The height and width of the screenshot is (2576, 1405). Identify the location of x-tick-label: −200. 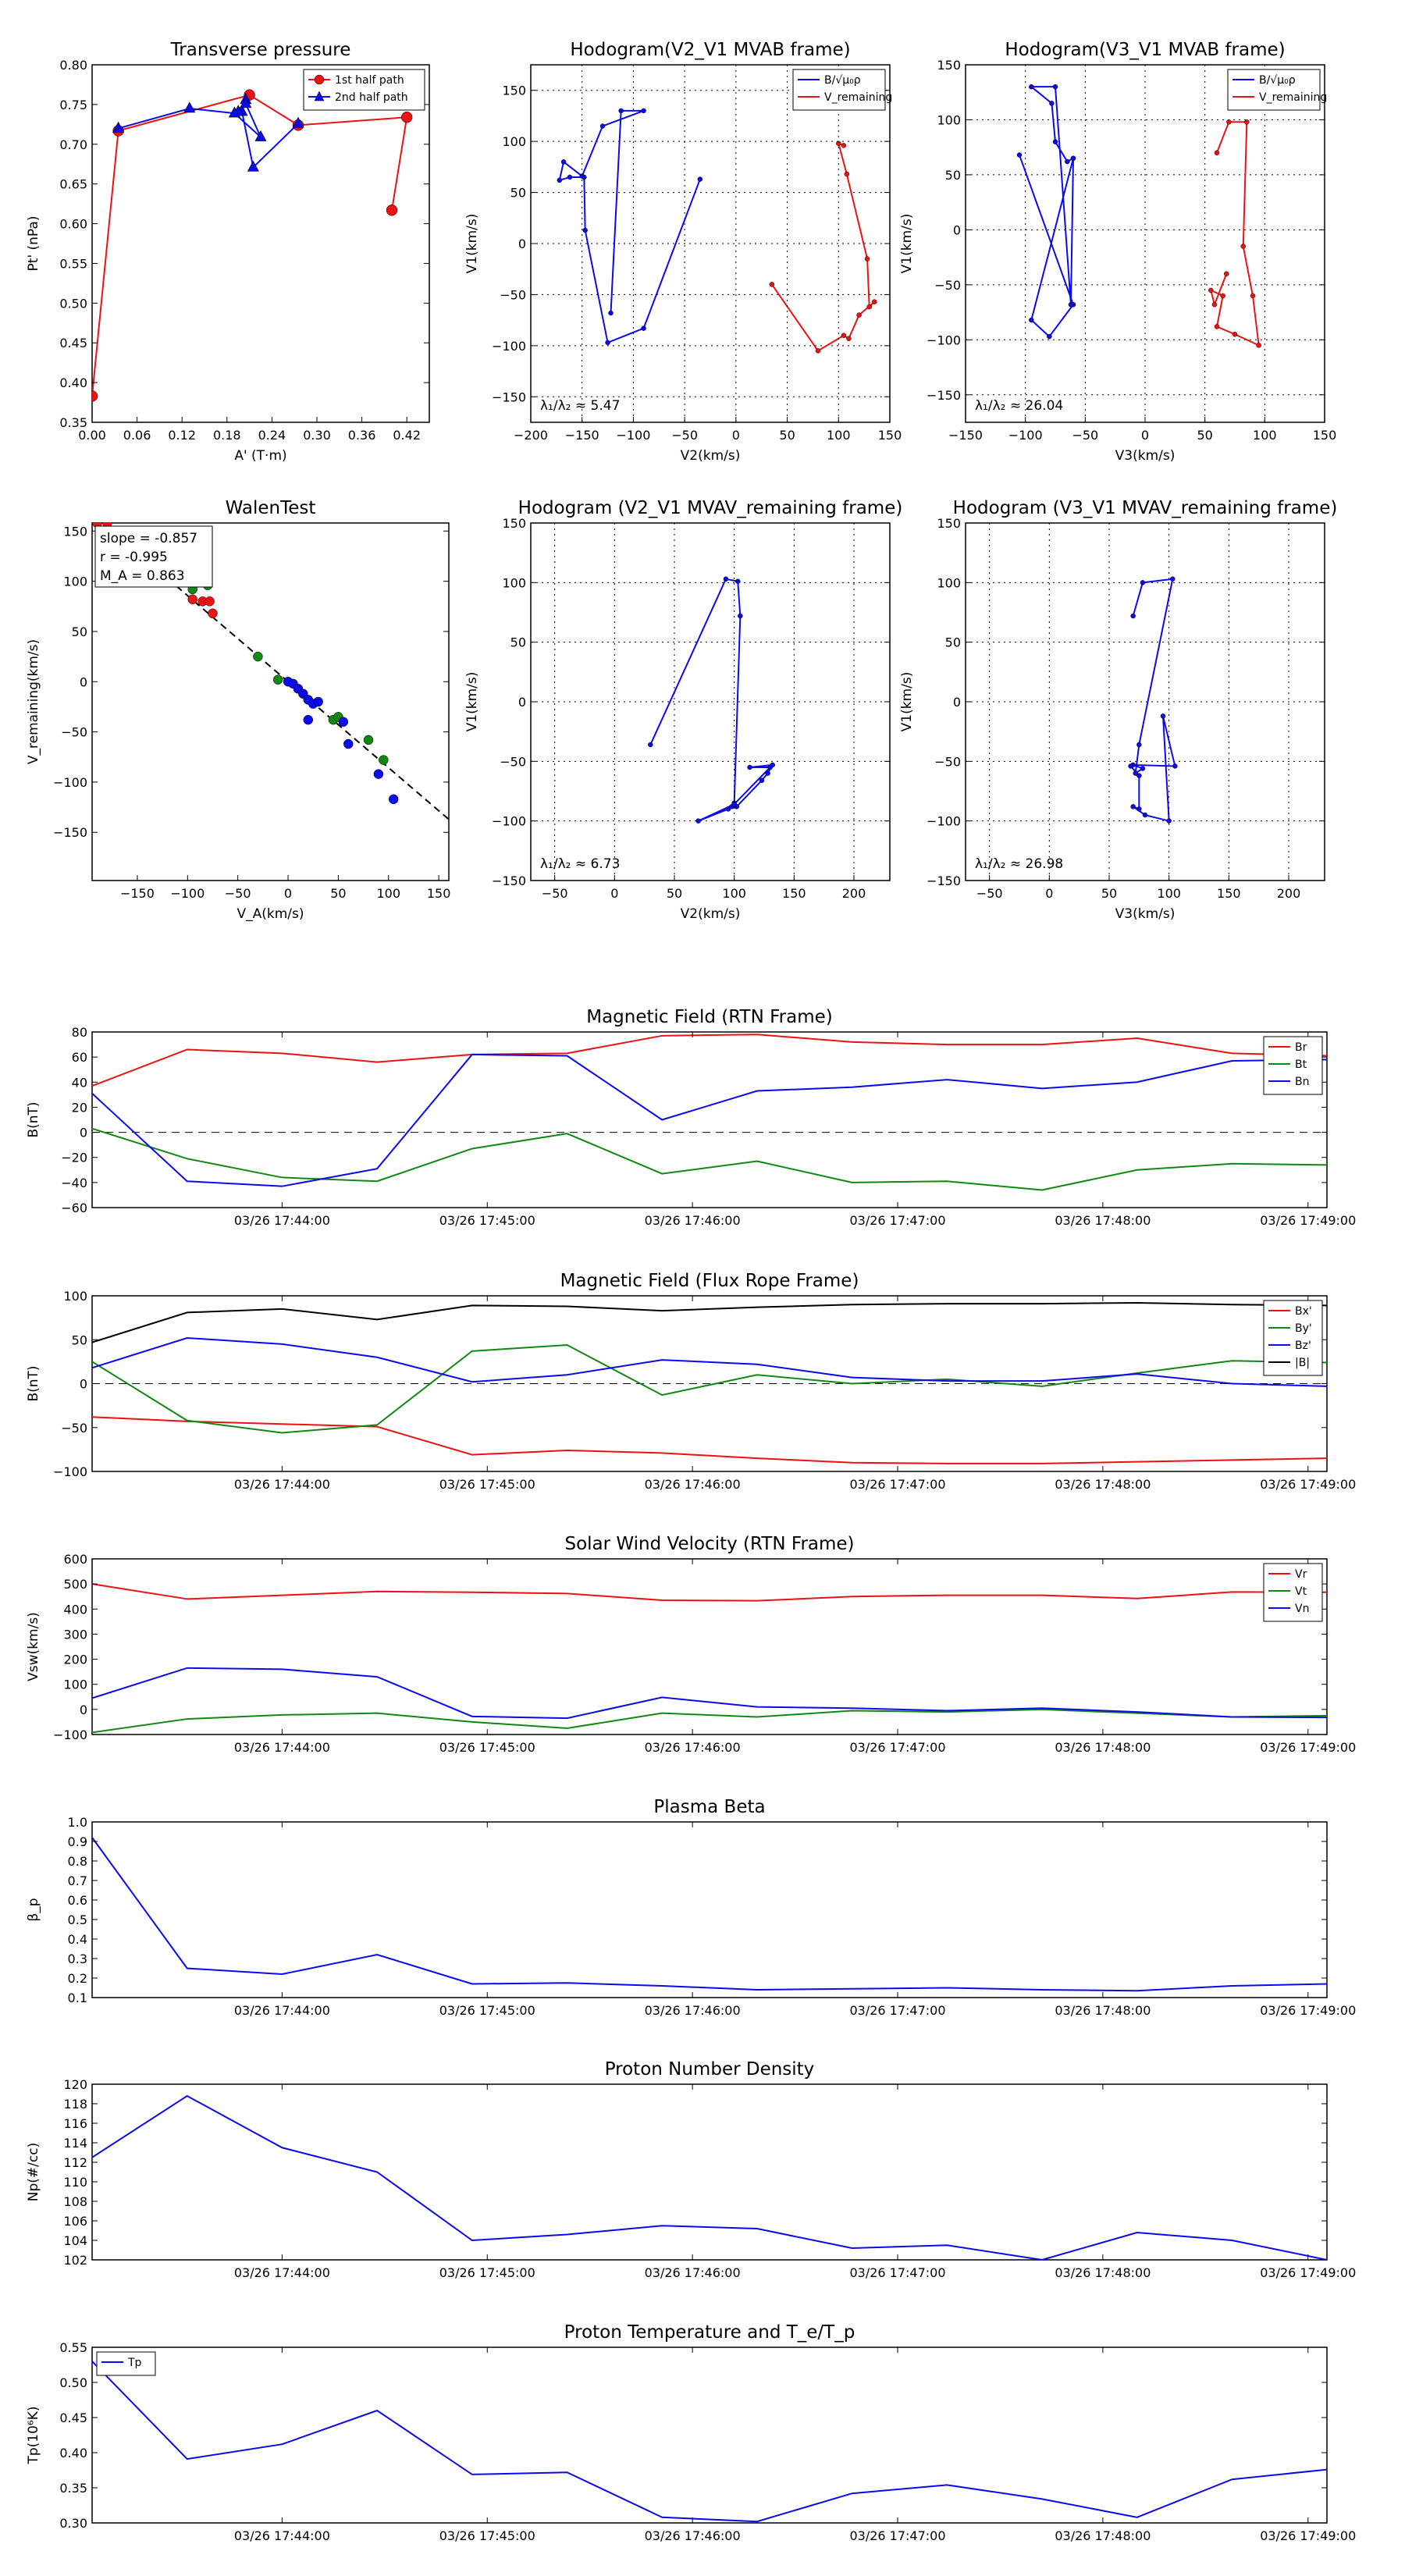
(531, 435).